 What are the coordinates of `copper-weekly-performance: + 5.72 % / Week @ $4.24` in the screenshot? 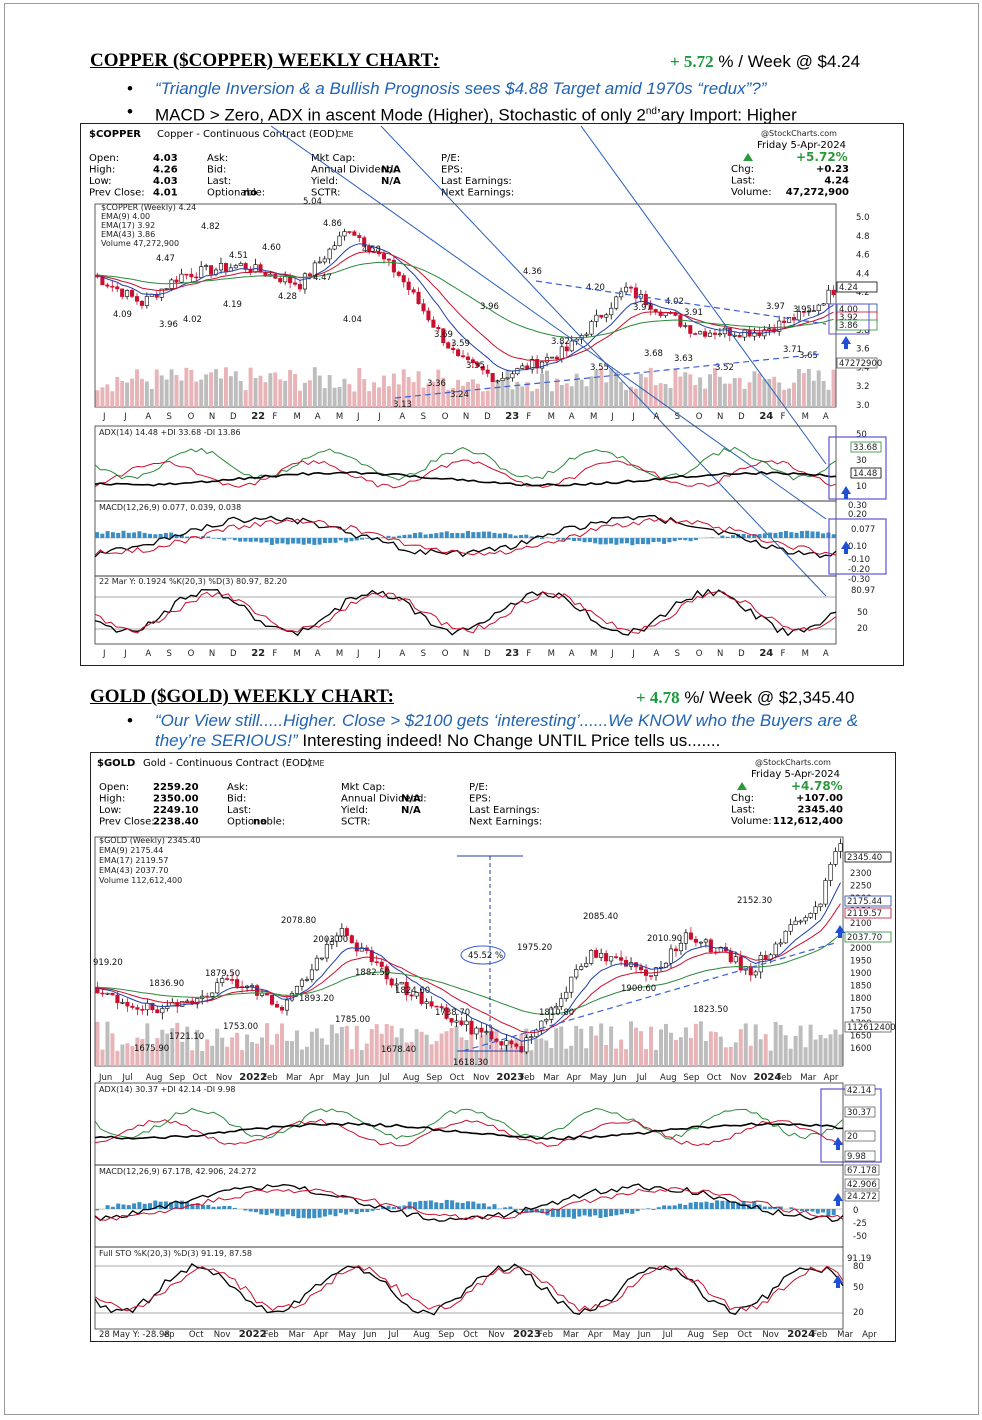 It's located at (765, 61).